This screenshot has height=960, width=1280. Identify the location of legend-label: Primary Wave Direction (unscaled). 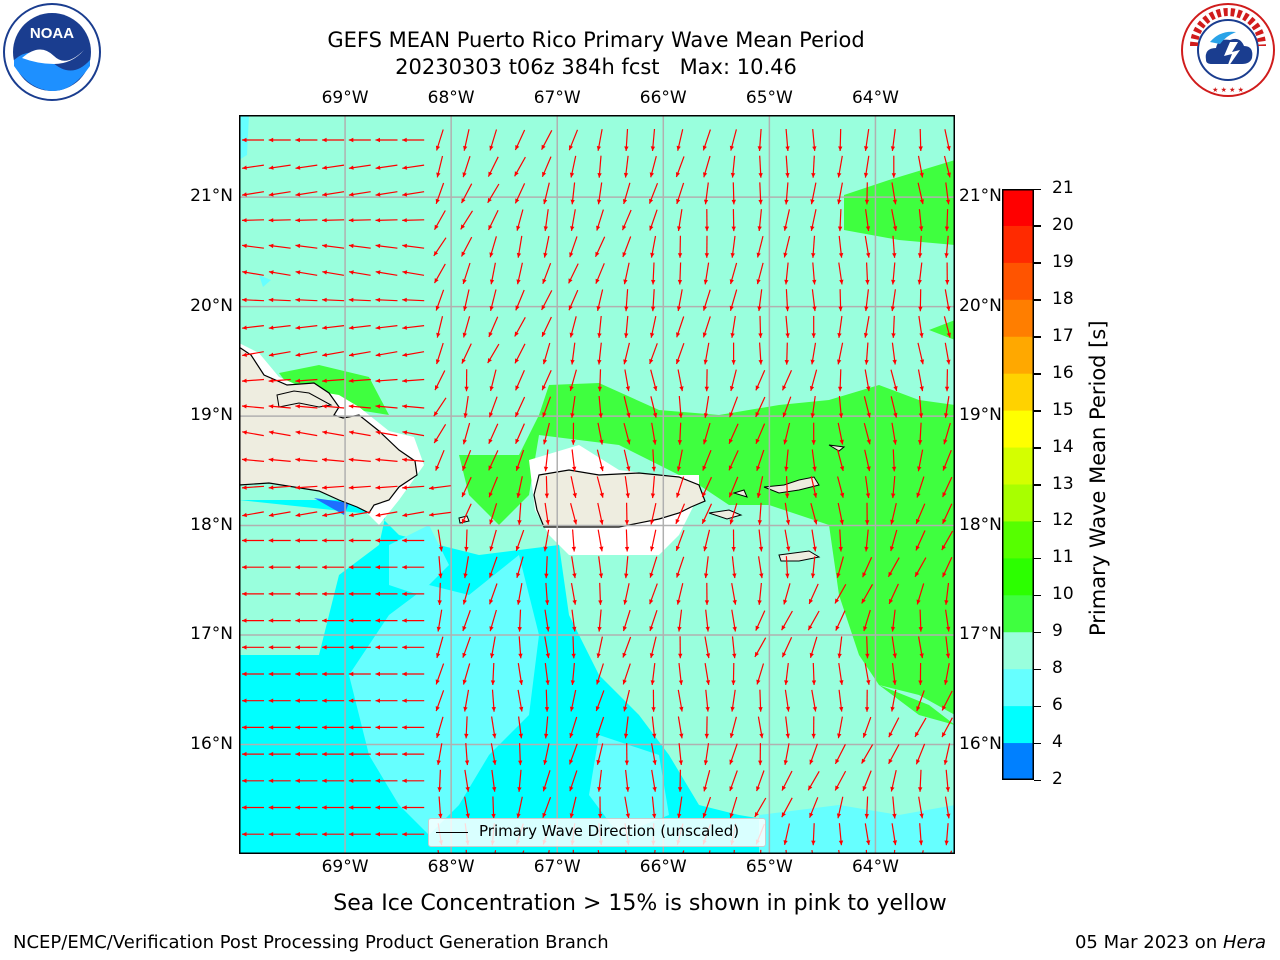
(609, 831).